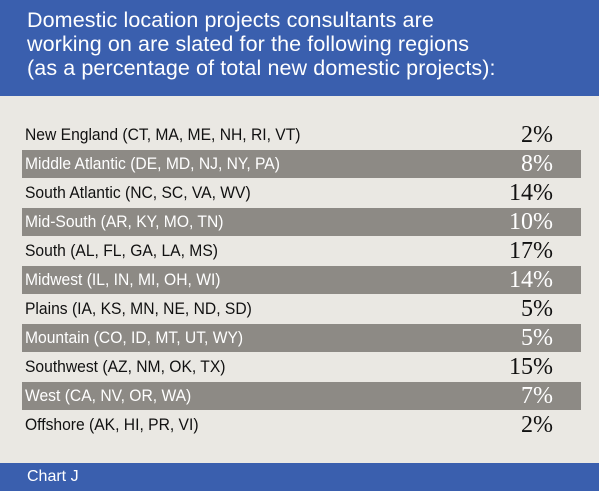 The width and height of the screenshot is (599, 491). I want to click on region-label: South (AL, FL, GA, LA, MS), so click(121, 250).